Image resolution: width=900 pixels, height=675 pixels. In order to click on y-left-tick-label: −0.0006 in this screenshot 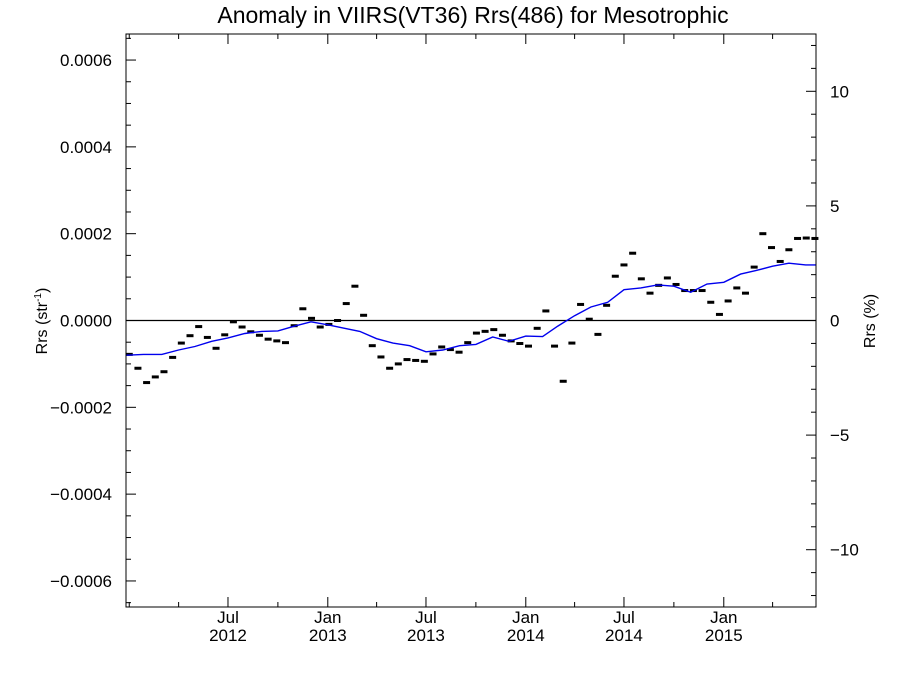, I will do `click(81, 581)`.